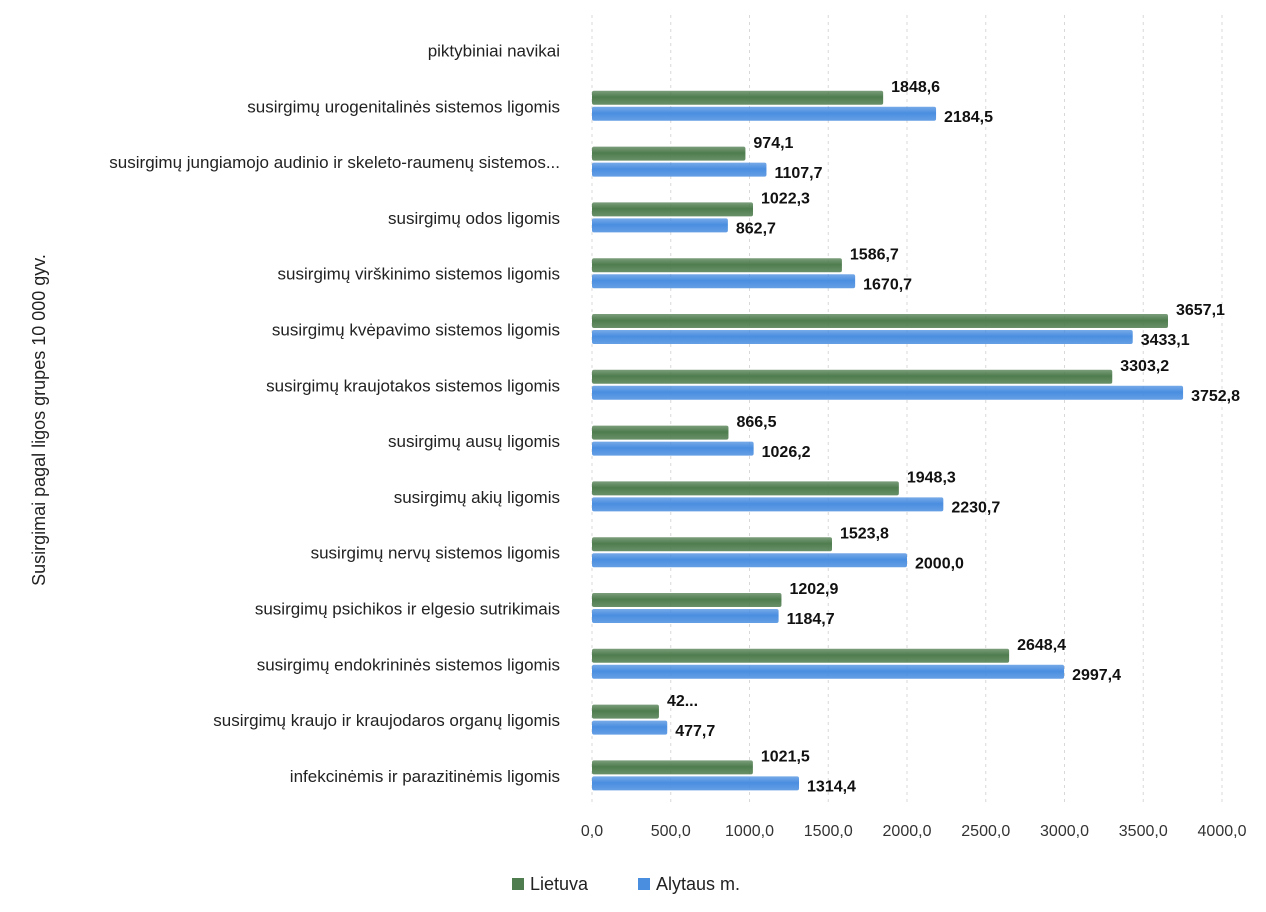 The height and width of the screenshot is (912, 1266). Describe the element at coordinates (474, 441) in the screenshot. I see `category-label: susirgimų ausų ligomis` at that location.